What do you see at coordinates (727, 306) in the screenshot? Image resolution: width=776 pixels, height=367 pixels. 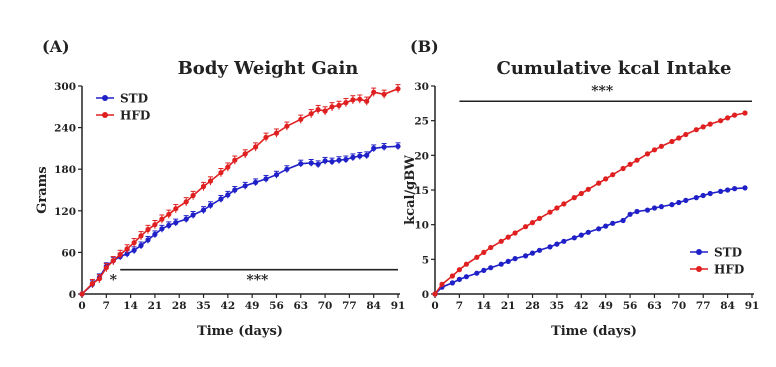 I see `panel-b-xtick-label: 84` at bounding box center [727, 306].